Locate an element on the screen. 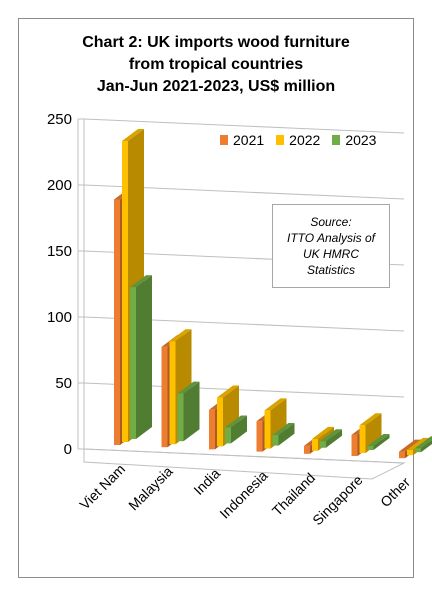  bar-2023-indonesia is located at coordinates (283, 434).